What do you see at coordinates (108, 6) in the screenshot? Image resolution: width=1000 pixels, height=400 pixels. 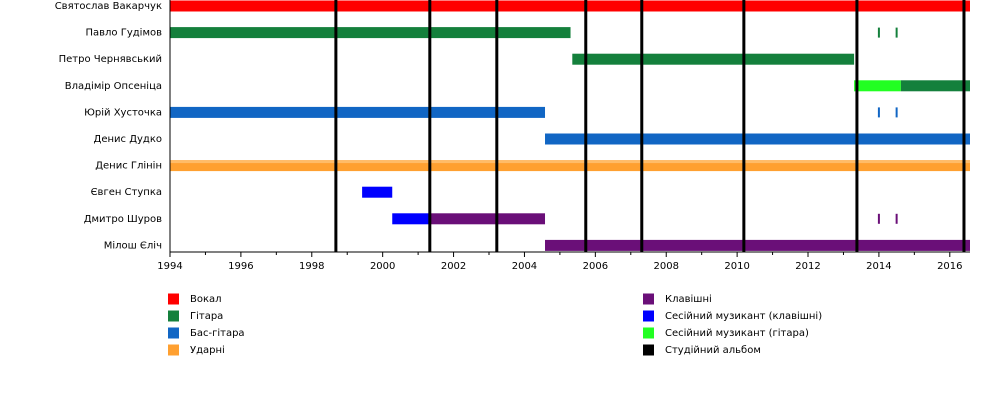 I see `row-label: Святослав Вакарчук` at bounding box center [108, 6].